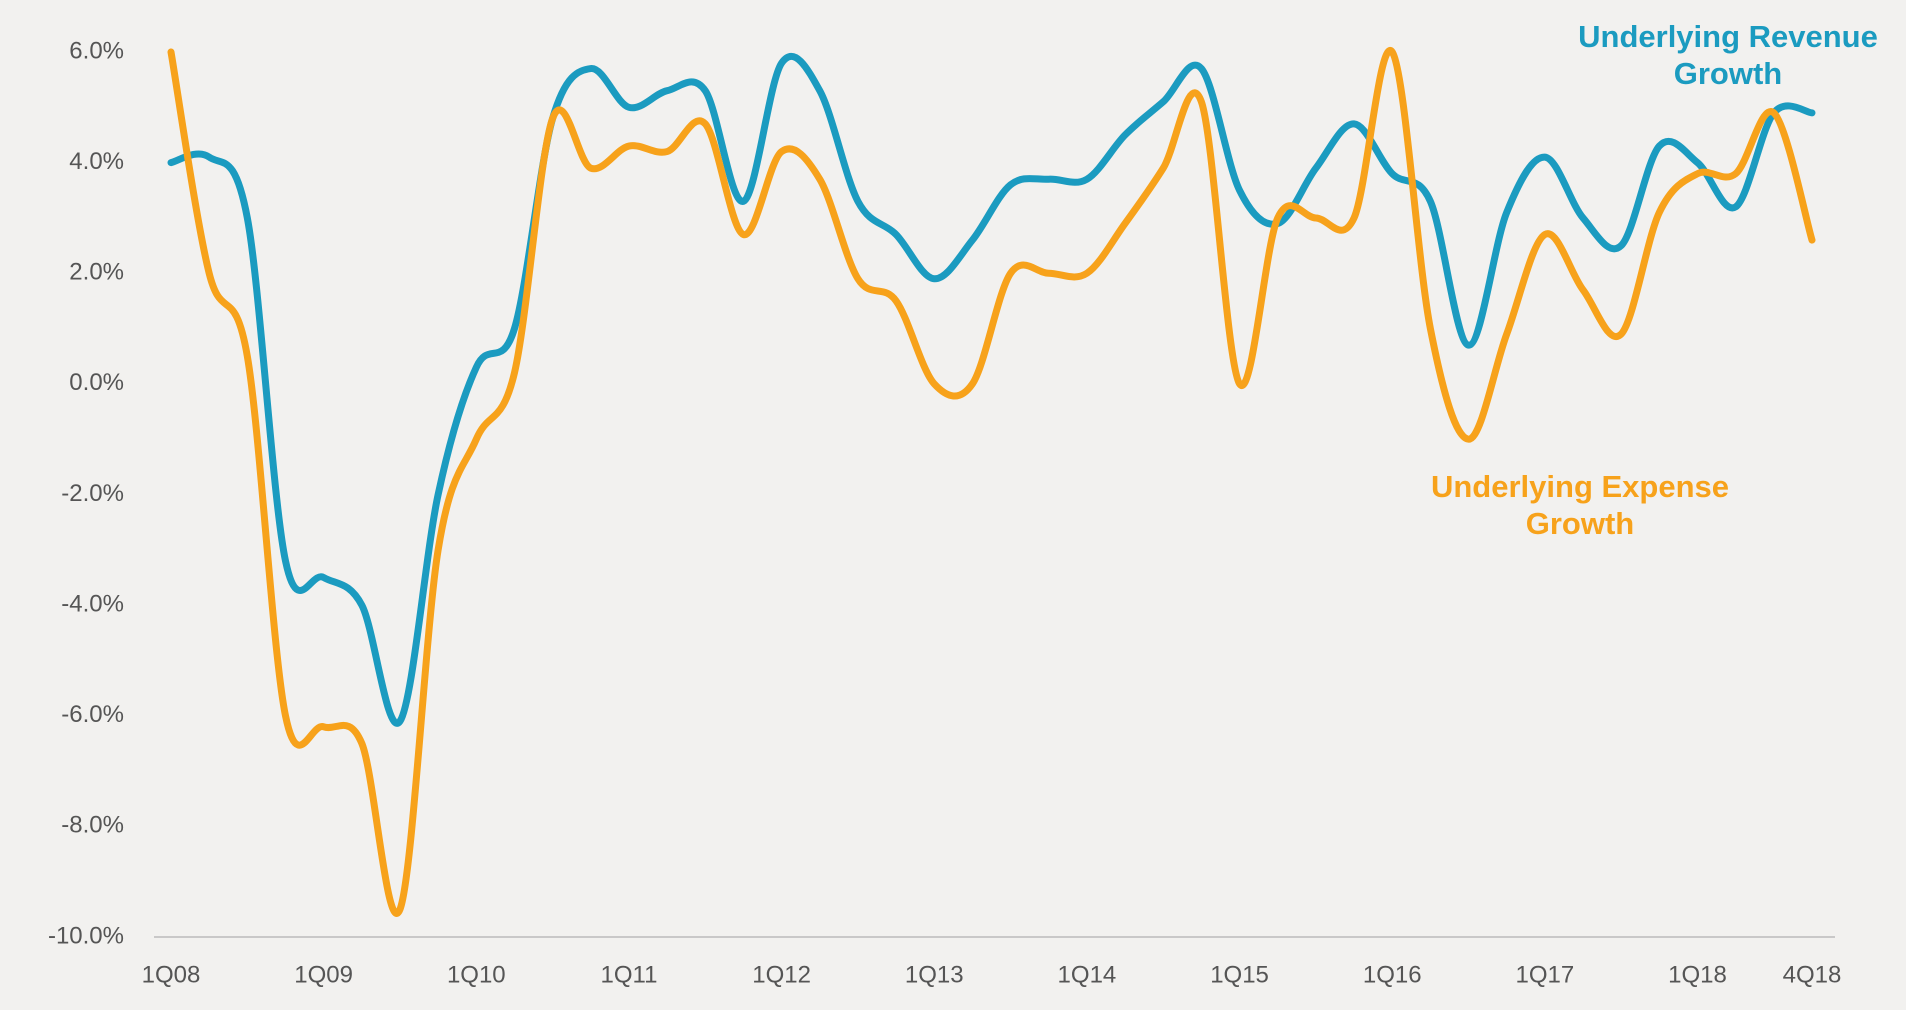 This screenshot has width=1906, height=1010. I want to click on x-tick-label: 1Q10, so click(476, 974).